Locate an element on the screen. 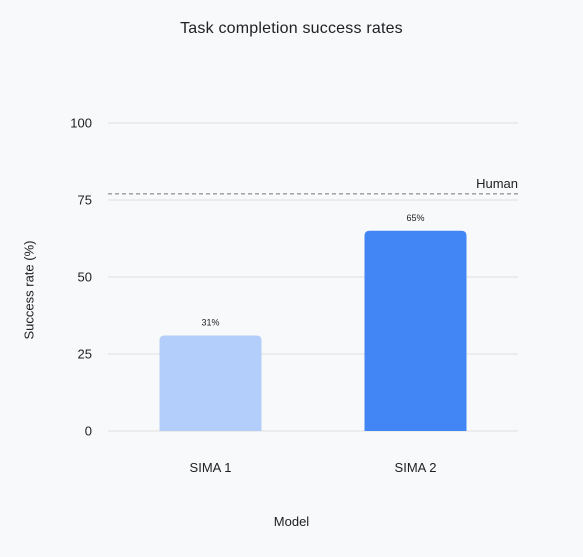 This screenshot has height=557, width=583. chart-title: Task completion success rates is located at coordinates (291, 28).